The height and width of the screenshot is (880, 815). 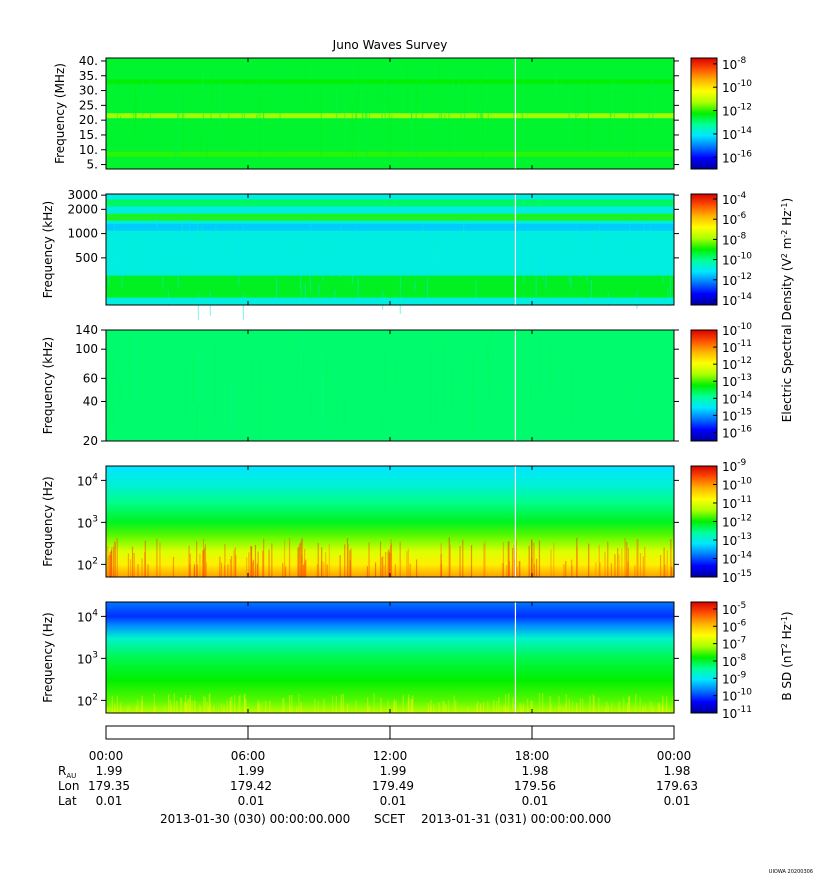 I want to click on ephemeris-value: 179.49, so click(x=393, y=786).